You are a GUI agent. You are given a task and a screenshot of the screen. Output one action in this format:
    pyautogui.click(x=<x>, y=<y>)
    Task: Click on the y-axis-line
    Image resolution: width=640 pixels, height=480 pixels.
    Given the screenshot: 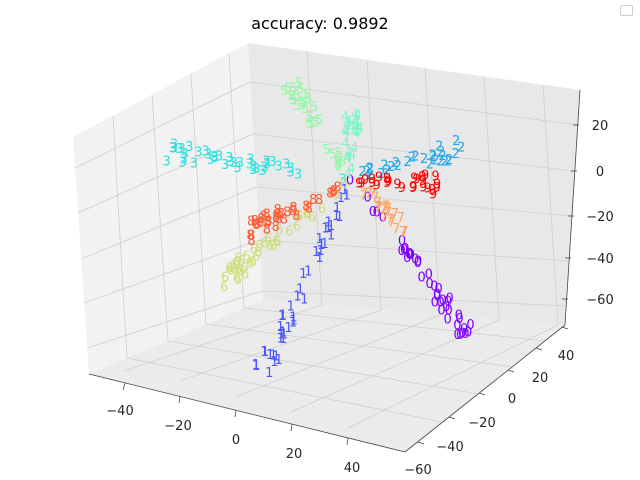 What is the action you would take?
    pyautogui.click(x=485, y=388)
    